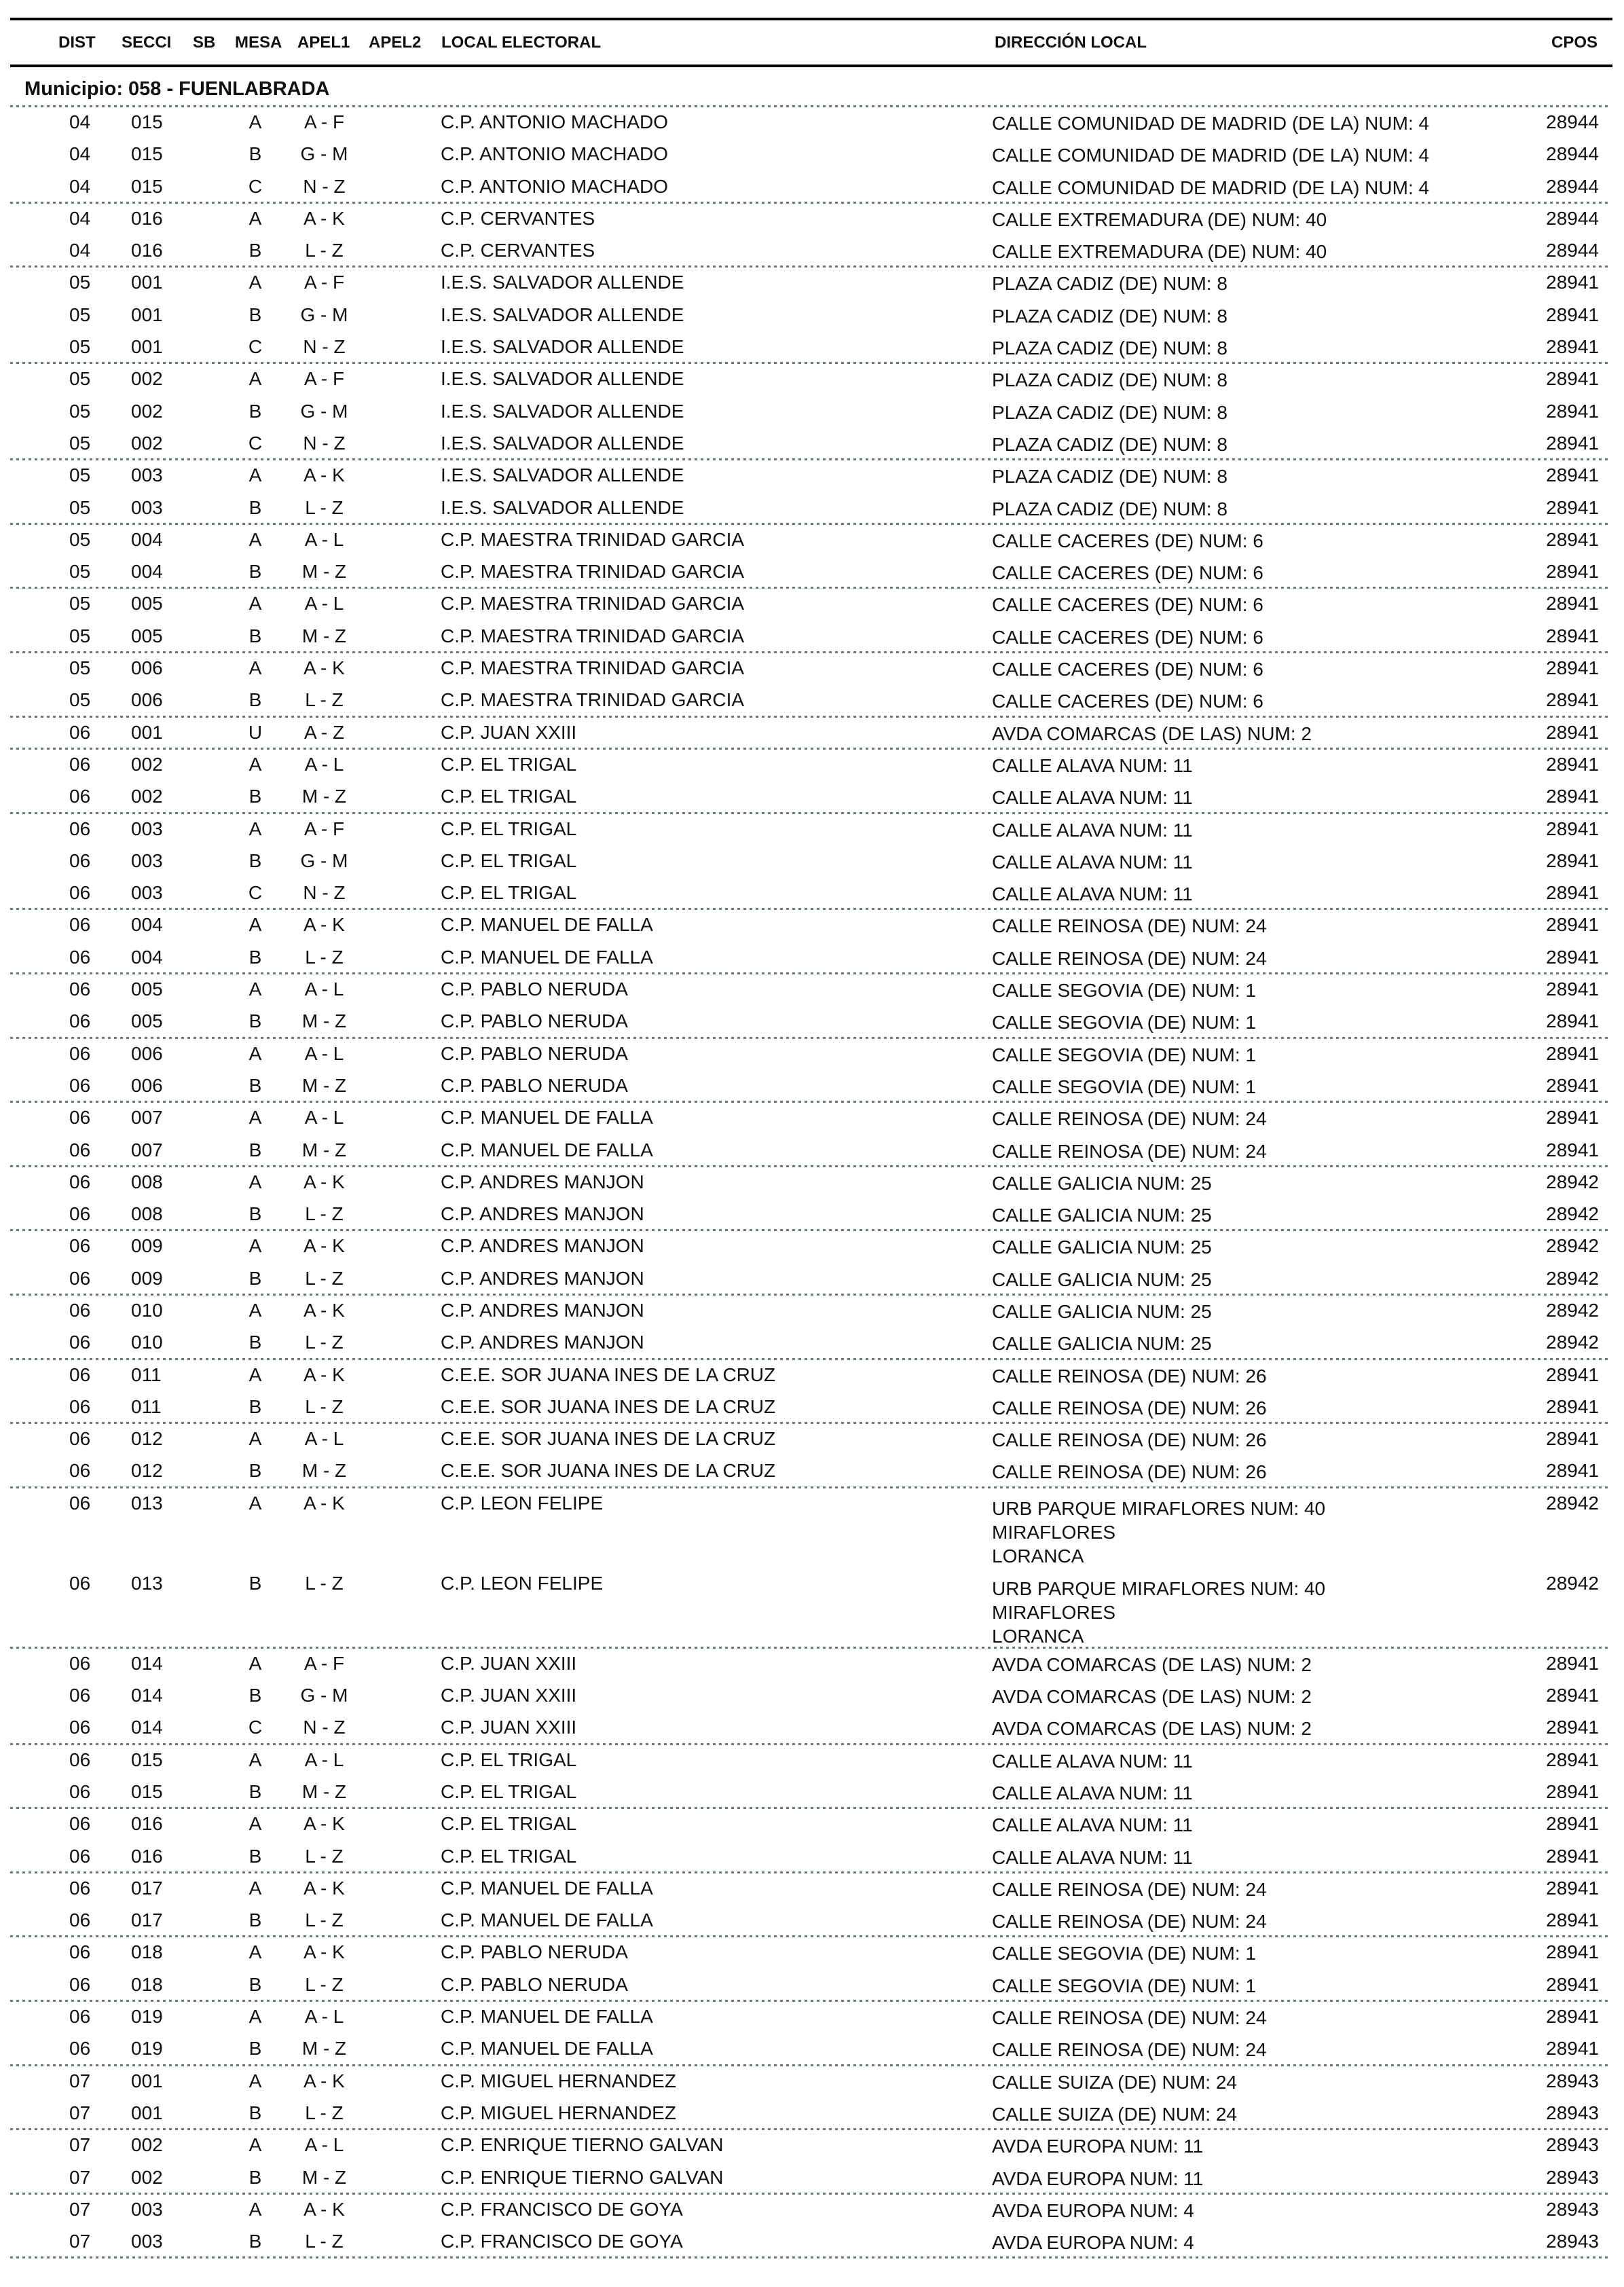  Describe the element at coordinates (324, 154) in the screenshot. I see `cell-apel1: G - M` at that location.